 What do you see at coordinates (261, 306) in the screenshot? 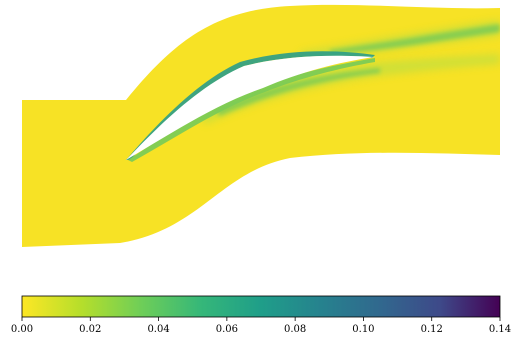
I see `colorbar-bar` at bounding box center [261, 306].